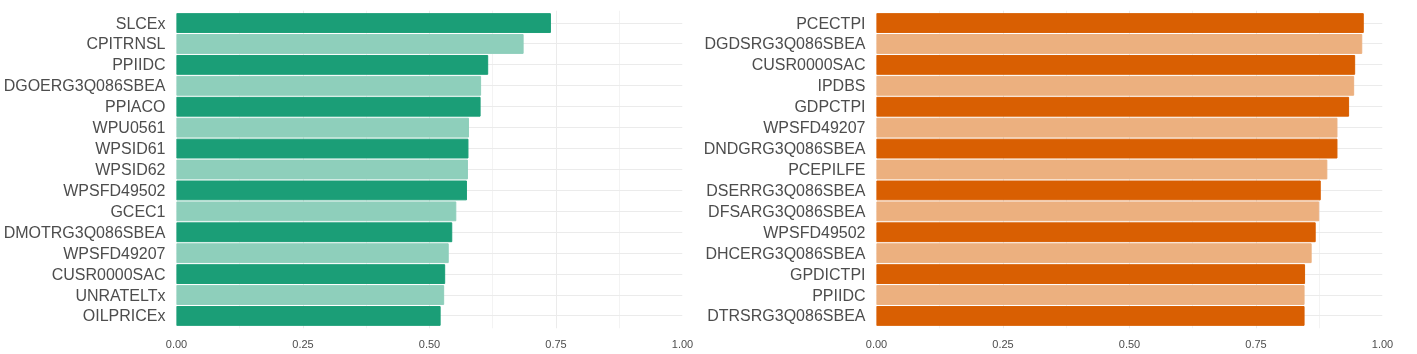 The width and height of the screenshot is (1417, 354). What do you see at coordinates (785, 253) in the screenshot?
I see `y-tick-label: DHCERG3Q086SBEA` at bounding box center [785, 253].